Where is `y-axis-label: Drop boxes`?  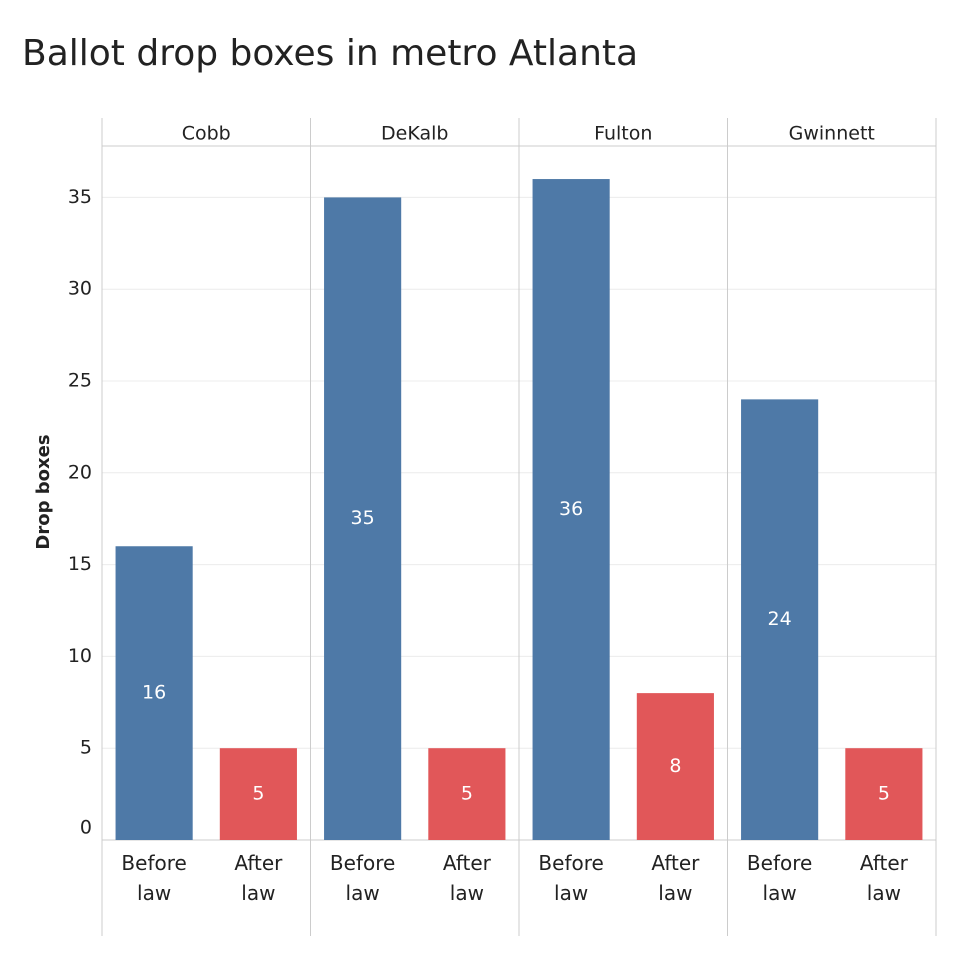 y-axis-label: Drop boxes is located at coordinates (43, 491).